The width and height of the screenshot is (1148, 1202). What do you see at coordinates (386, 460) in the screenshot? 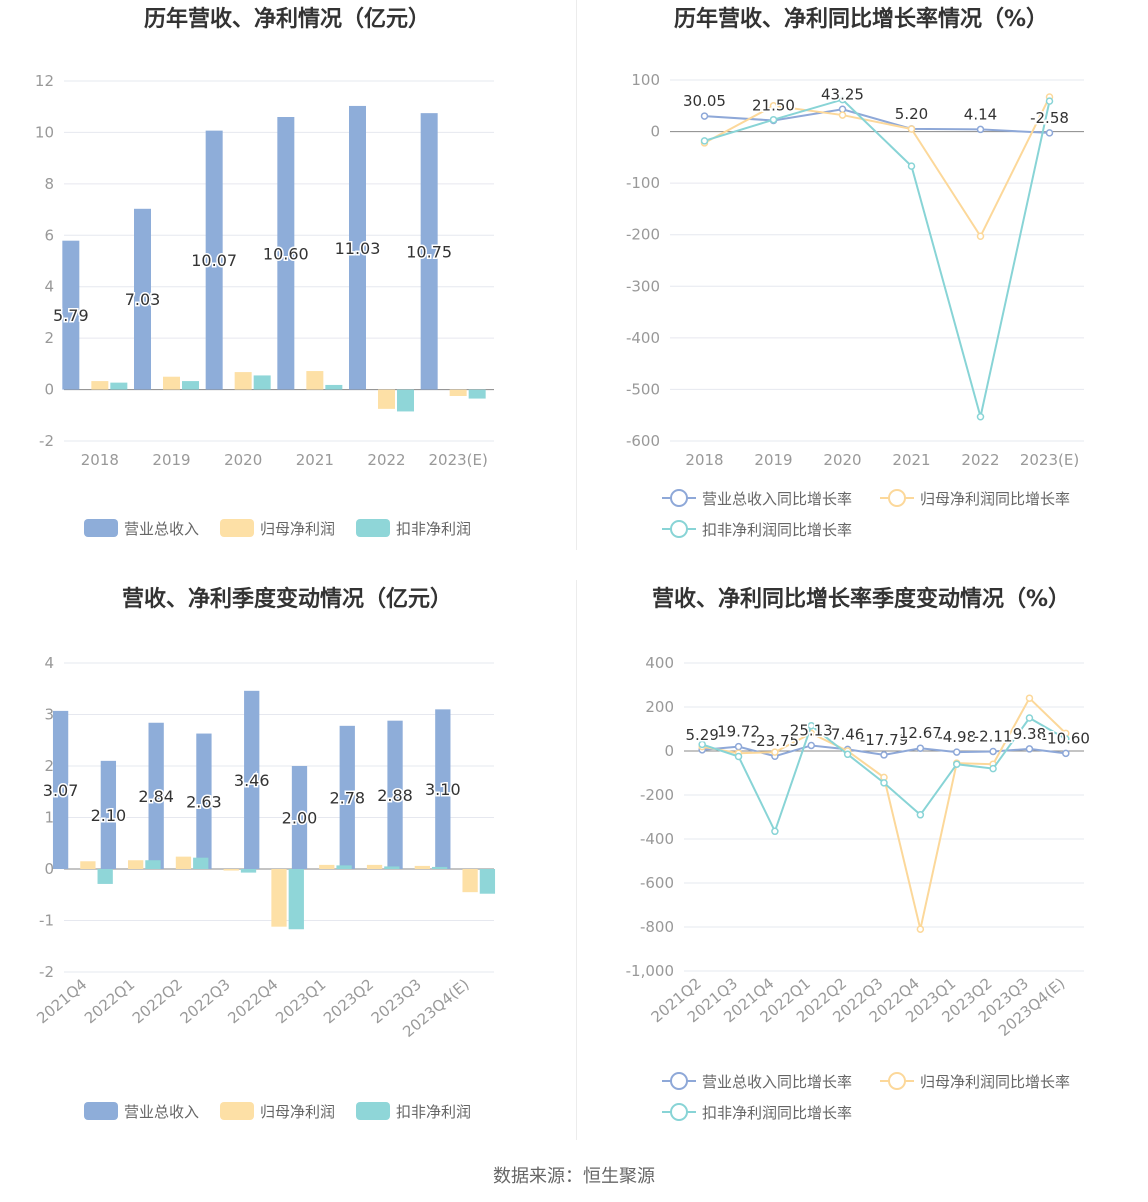
I see `x-tick-label: 2022` at bounding box center [386, 460].